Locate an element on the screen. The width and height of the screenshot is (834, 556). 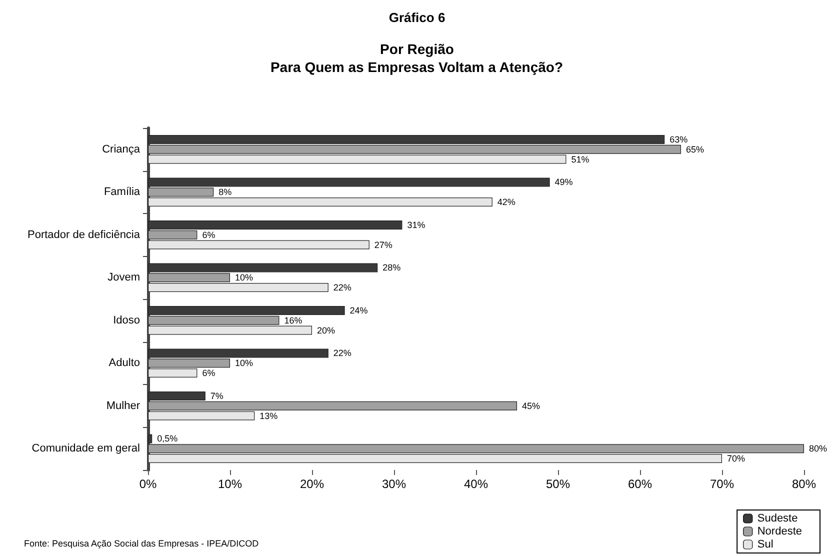
y-tick-label: Portador de deficiência is located at coordinates (84, 234).